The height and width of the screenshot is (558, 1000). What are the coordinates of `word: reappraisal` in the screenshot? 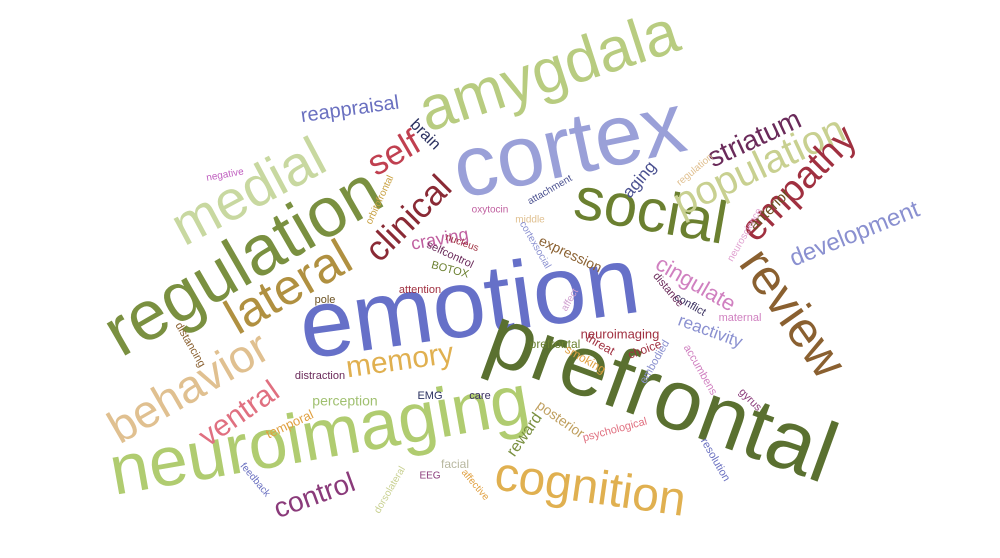 It's located at (349, 110).